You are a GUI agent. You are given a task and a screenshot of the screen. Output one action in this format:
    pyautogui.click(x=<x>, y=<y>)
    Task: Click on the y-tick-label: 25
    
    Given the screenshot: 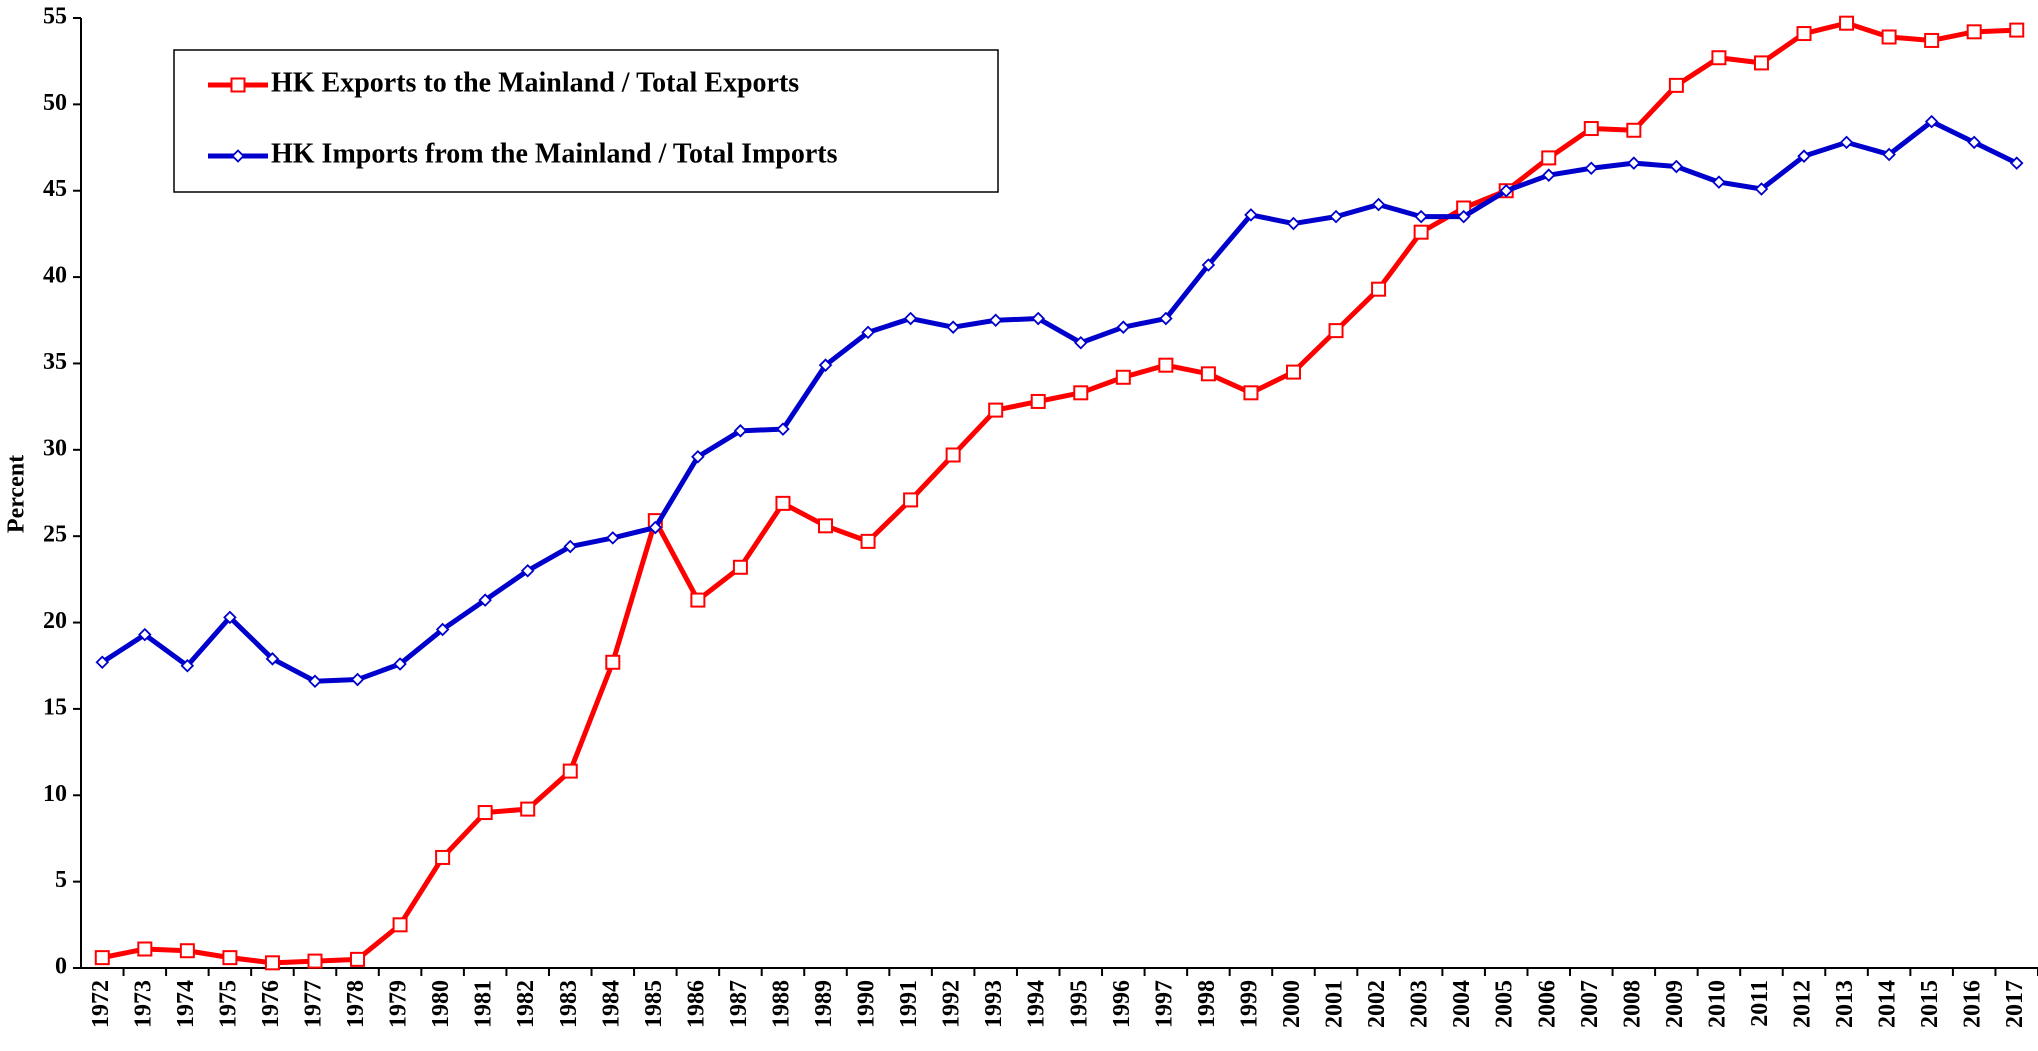 What is the action you would take?
    pyautogui.click(x=55, y=535)
    